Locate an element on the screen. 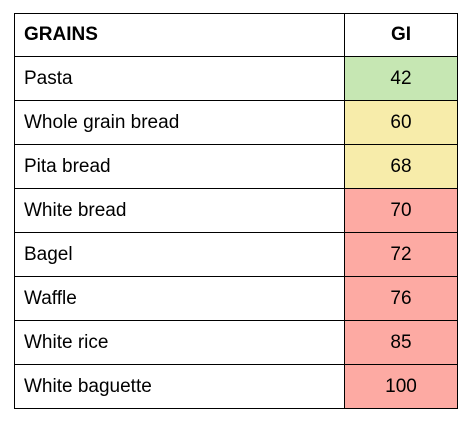 The height and width of the screenshot is (430, 475). gi-value-cell: 100 is located at coordinates (401, 386).